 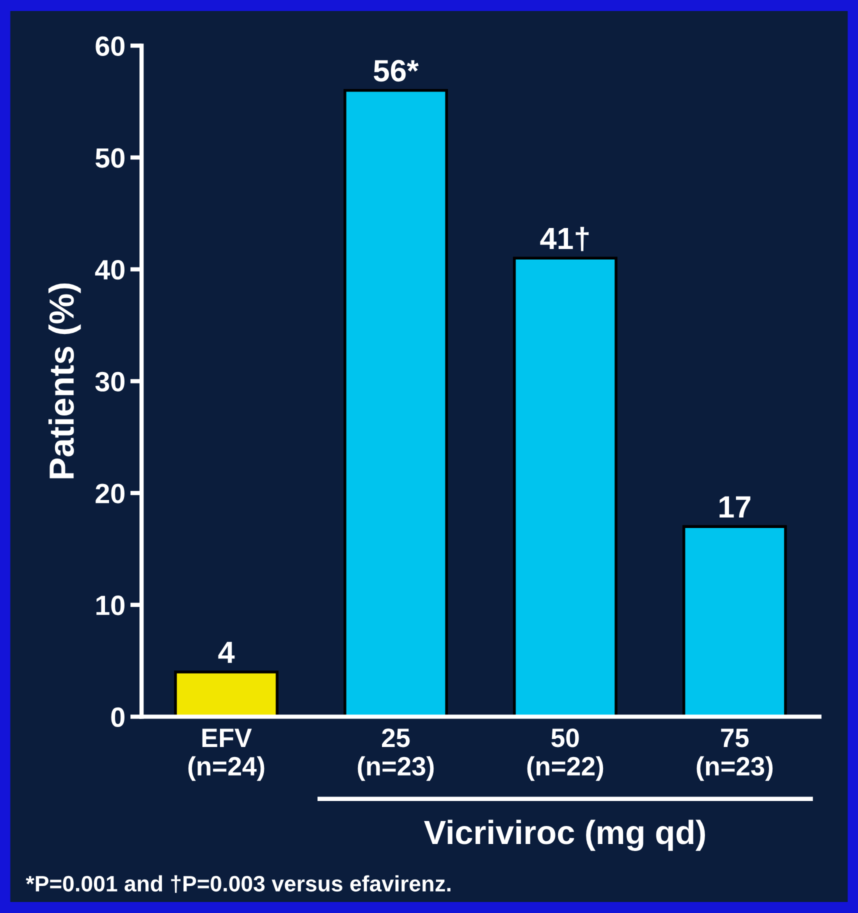 What do you see at coordinates (110, 46) in the screenshot?
I see `y-tick-label: 60` at bounding box center [110, 46].